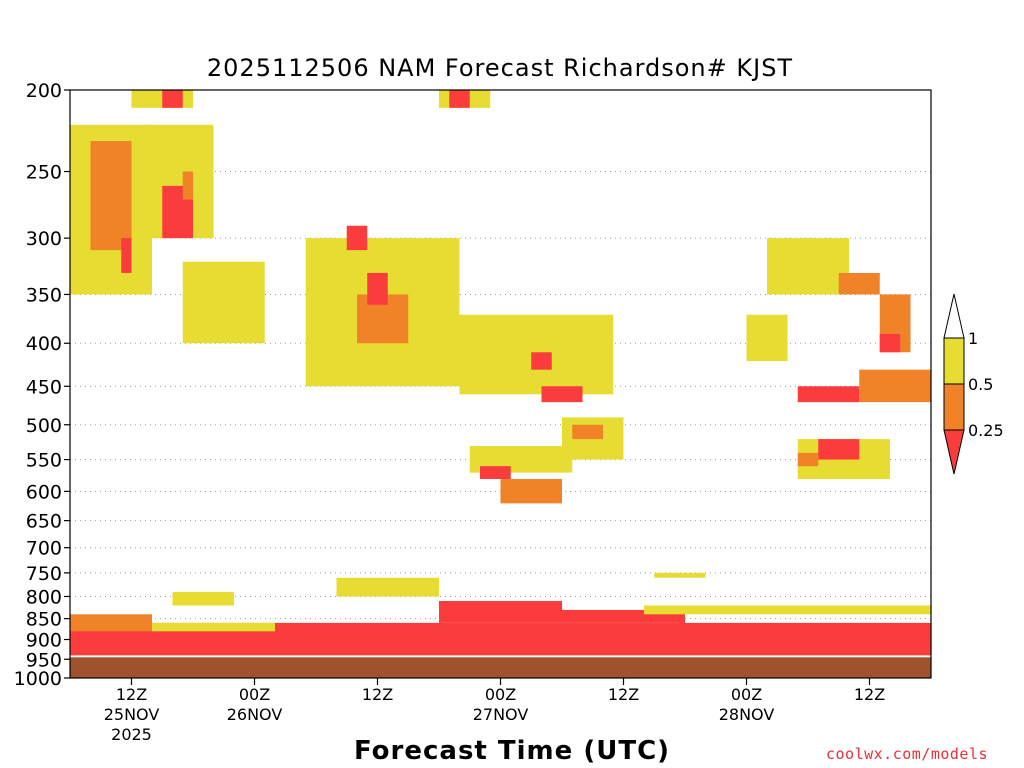  Describe the element at coordinates (255, 714) in the screenshot. I see `x-tick-date: 26NOV` at that location.